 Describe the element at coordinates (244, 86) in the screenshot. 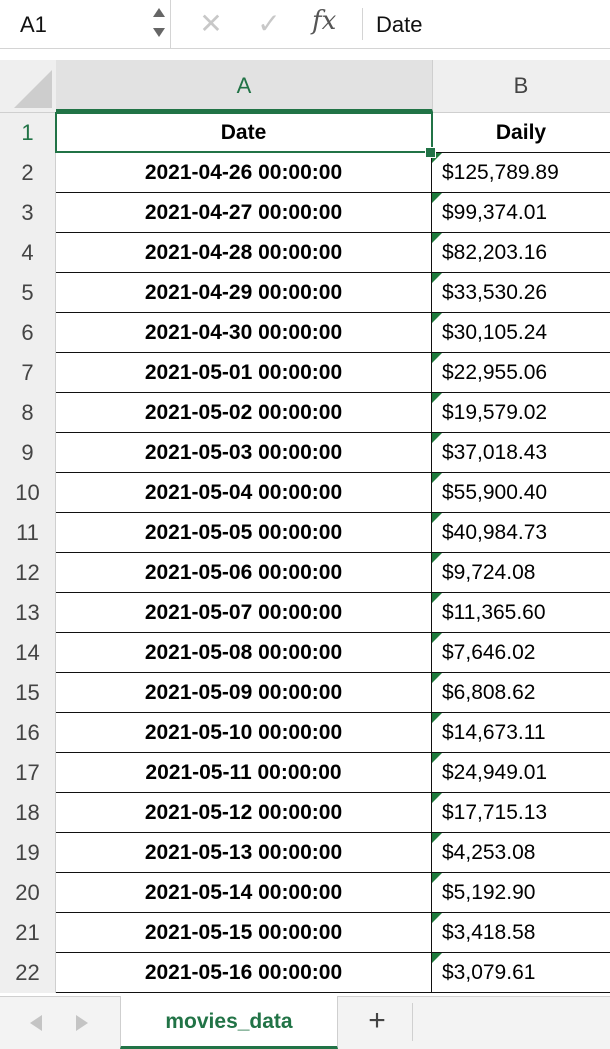

I see `column-header-a: A` at that location.